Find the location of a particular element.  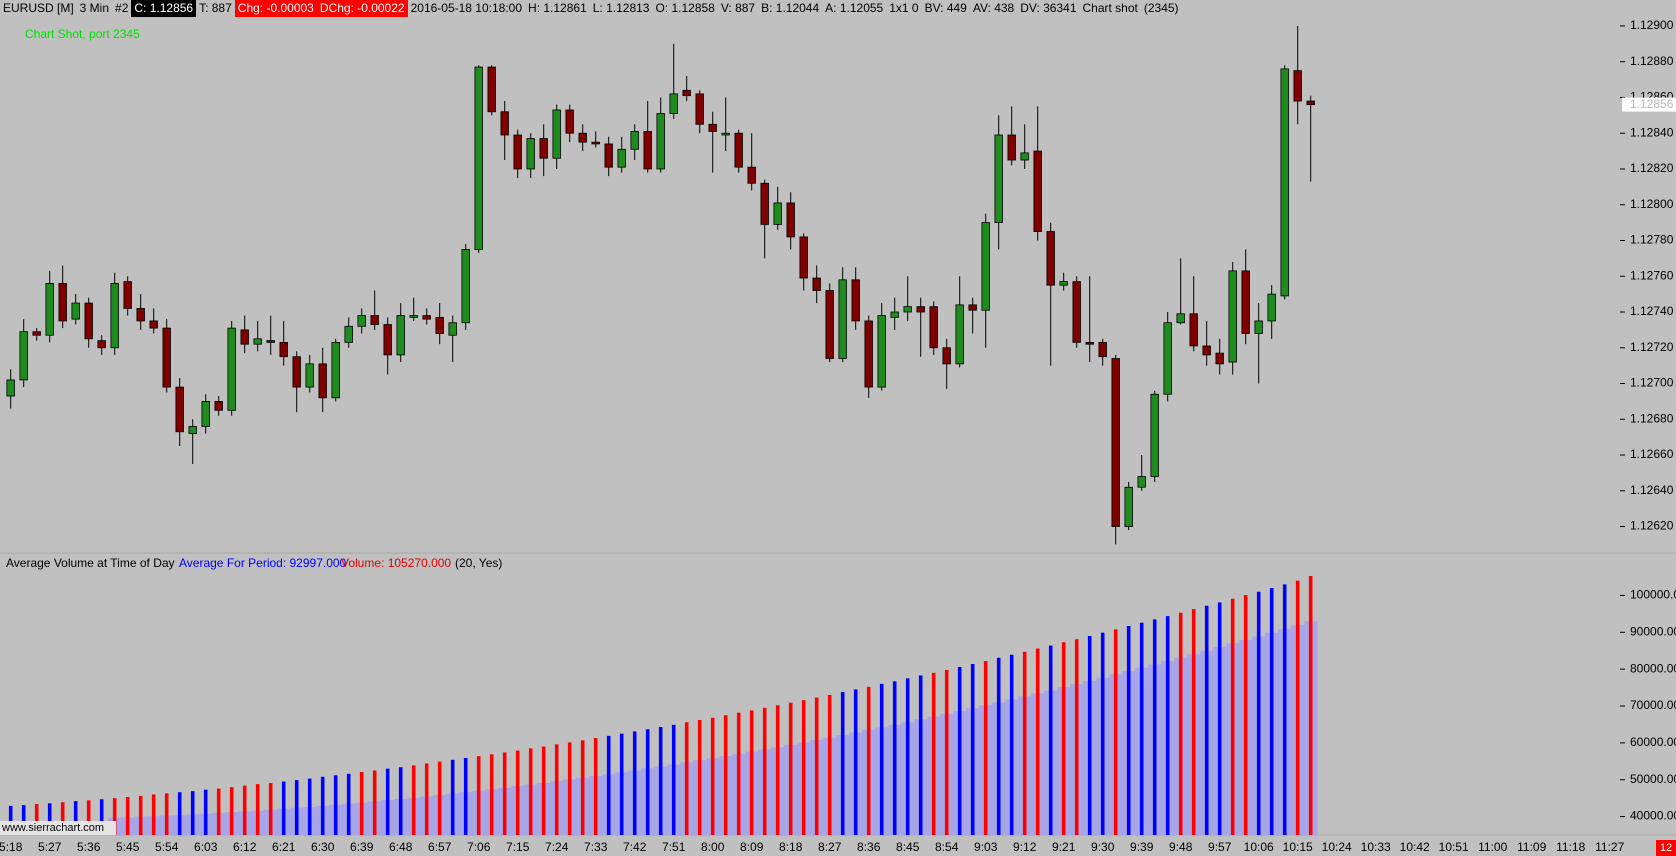

interval: 3 Min is located at coordinates (94, 8).